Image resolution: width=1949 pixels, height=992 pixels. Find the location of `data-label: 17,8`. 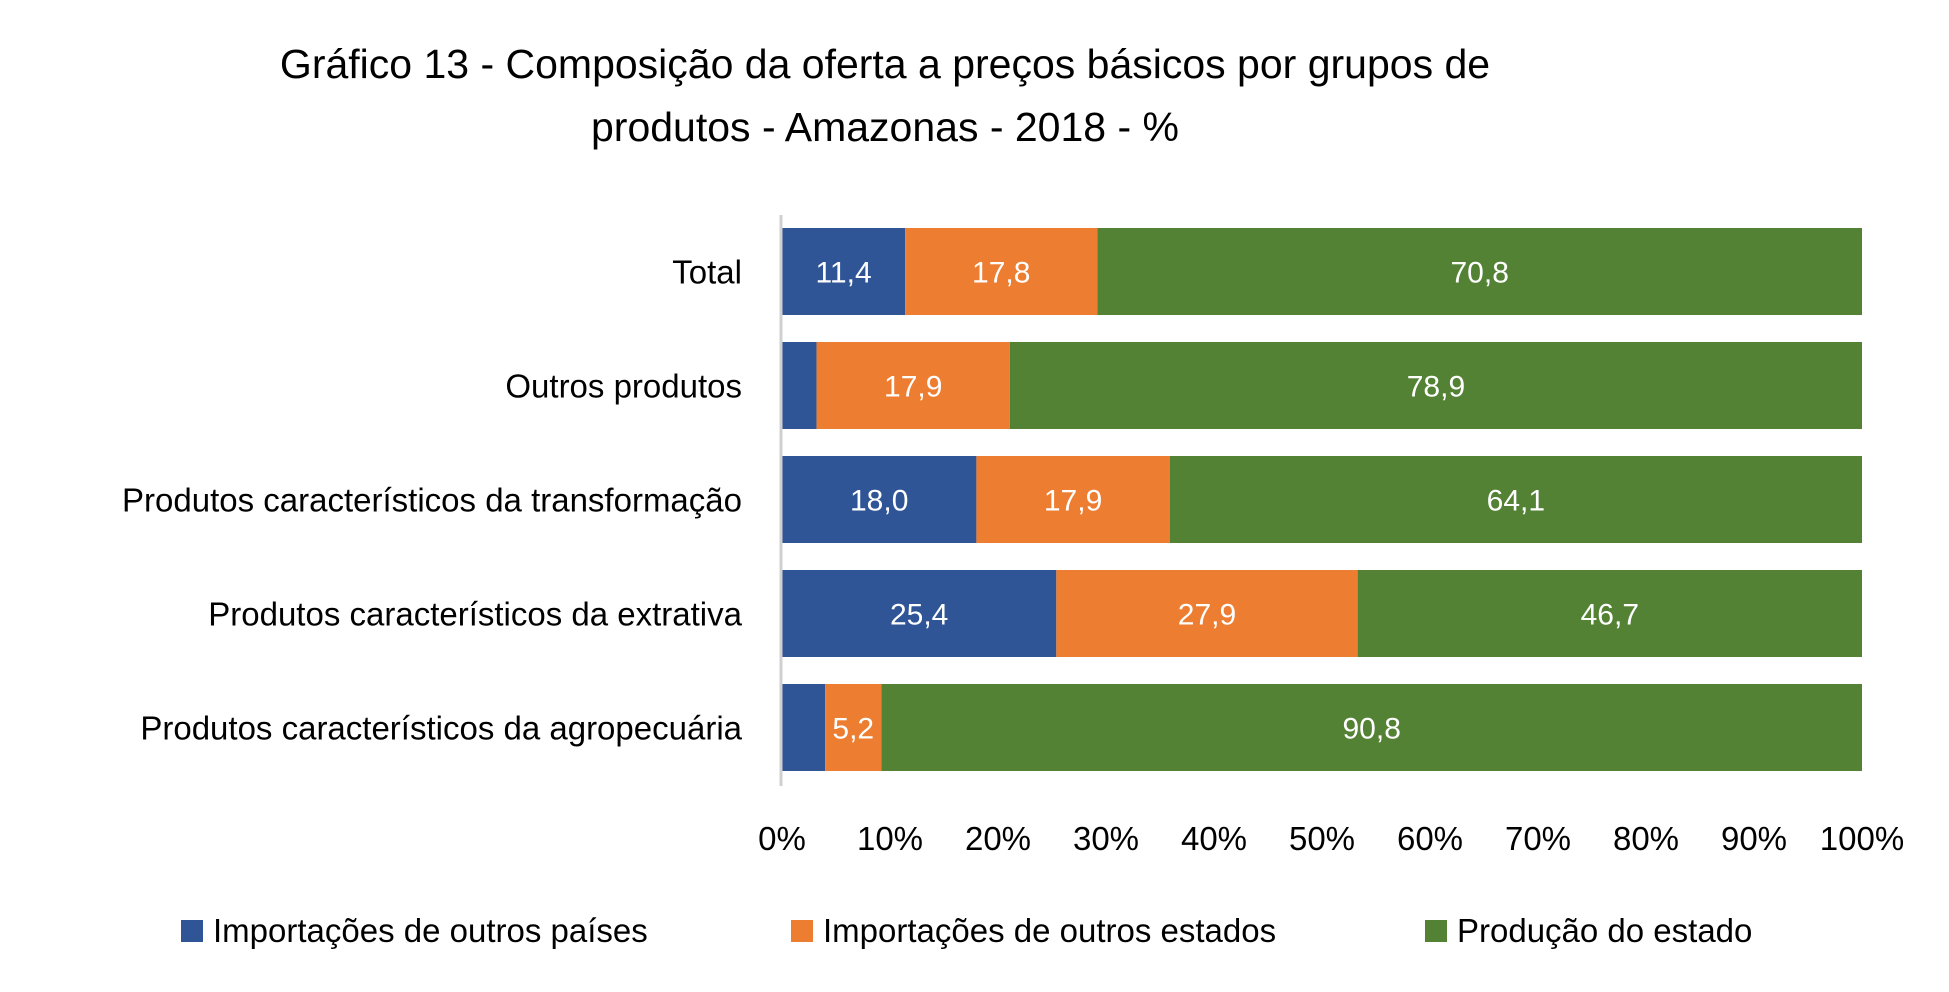

data-label: 17,8 is located at coordinates (1001, 273).